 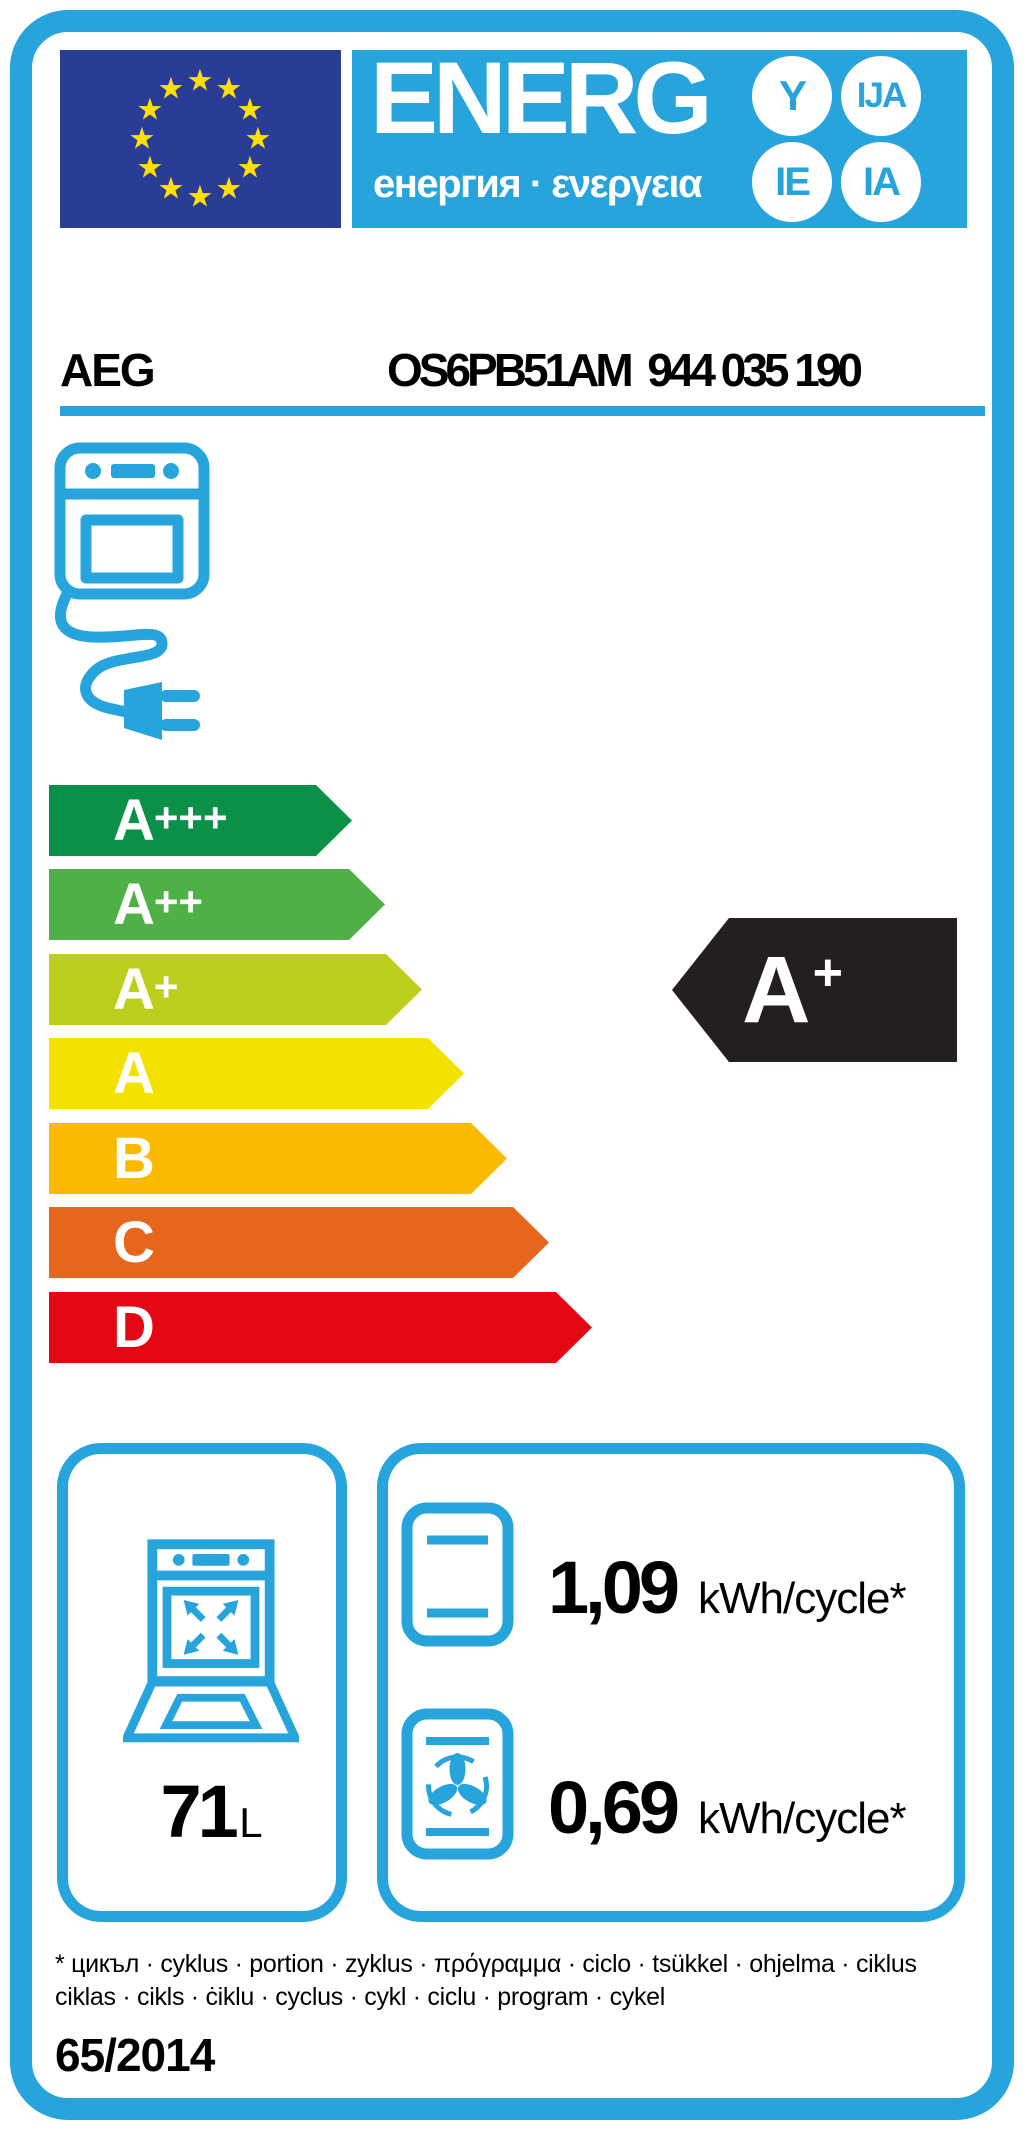 I want to click on oven-volume-icon, so click(x=211, y=1641).